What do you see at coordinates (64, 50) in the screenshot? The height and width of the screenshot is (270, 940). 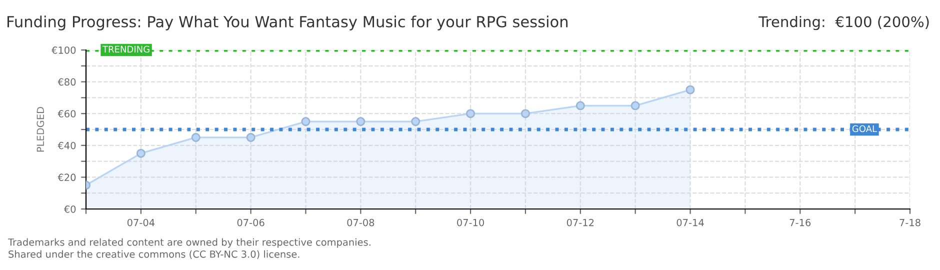 I see `y-tick-label: €100` at bounding box center [64, 50].